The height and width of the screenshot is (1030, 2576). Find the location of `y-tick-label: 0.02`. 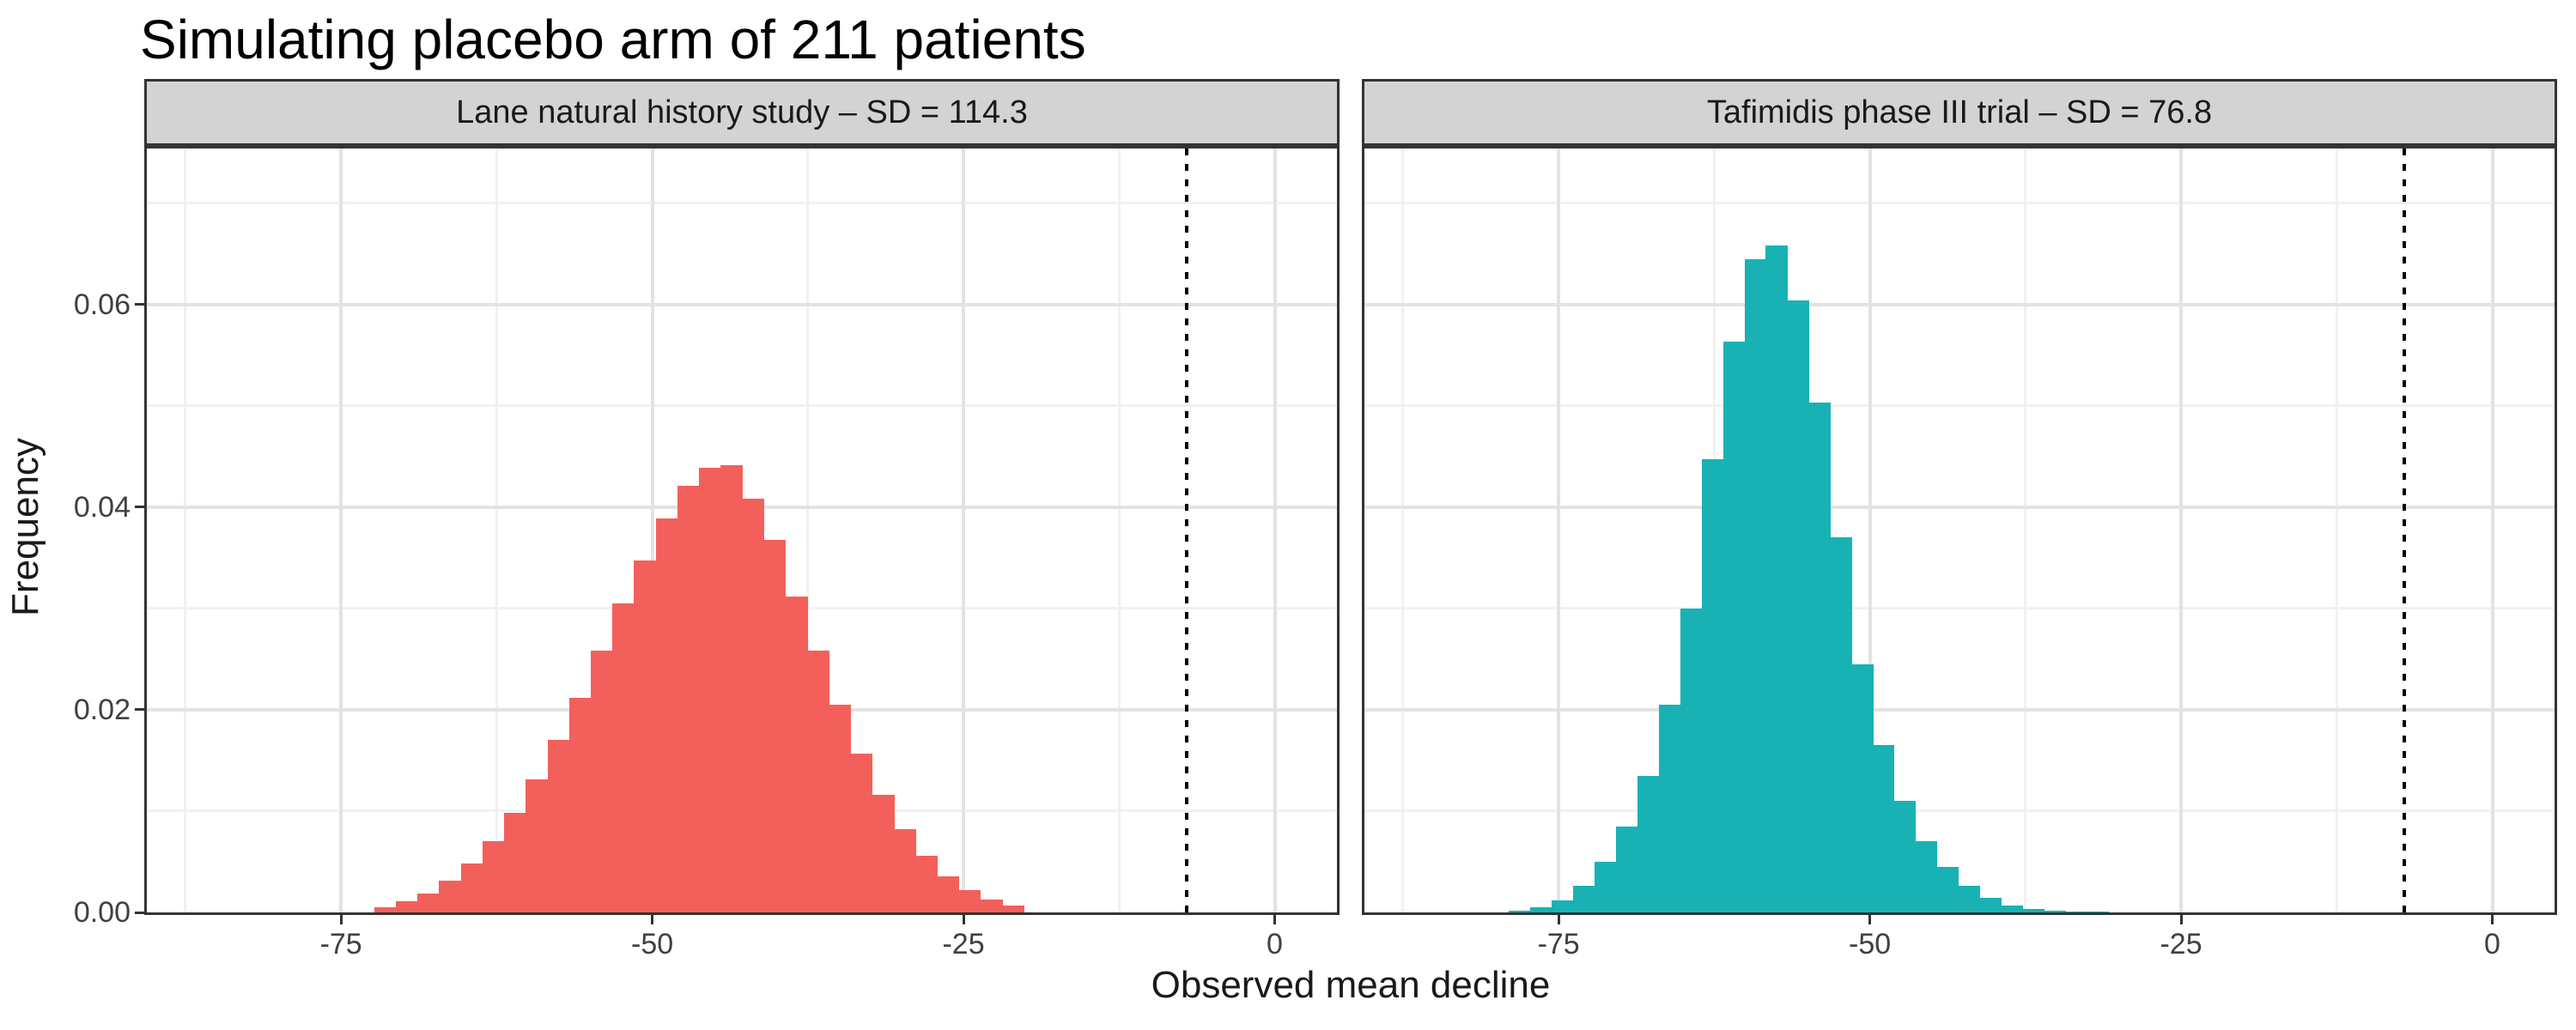

y-tick-label: 0.02 is located at coordinates (102, 709).